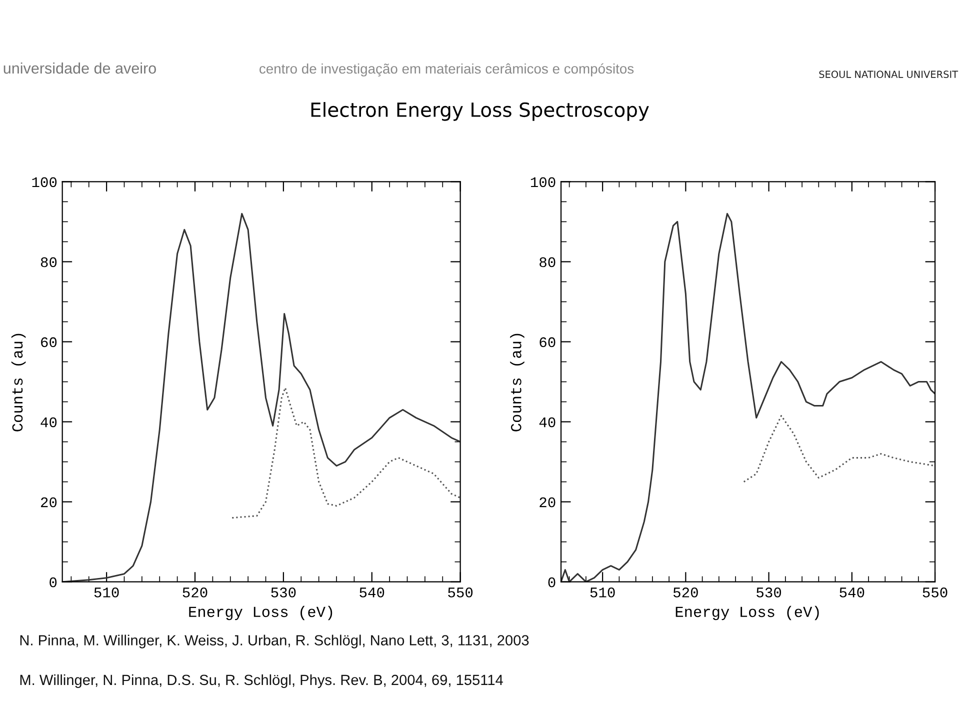  What do you see at coordinates (480, 111) in the screenshot?
I see `chart-title: Electron Energy Loss Spectroscopy` at bounding box center [480, 111].